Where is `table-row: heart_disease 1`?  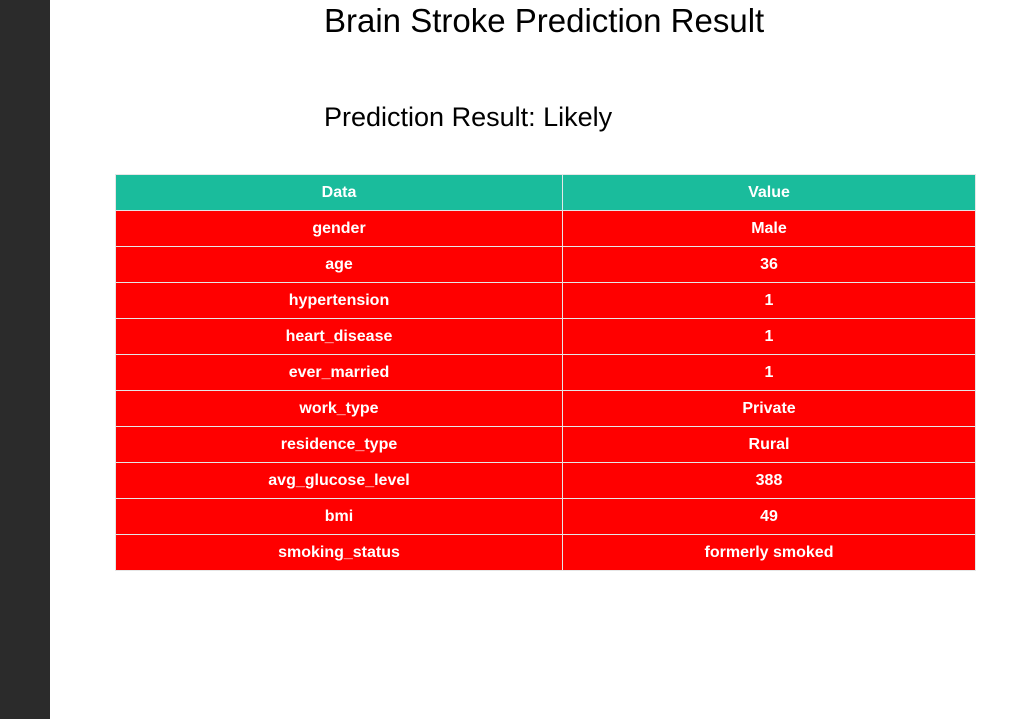 table-row: heart_disease 1 is located at coordinates (545, 336).